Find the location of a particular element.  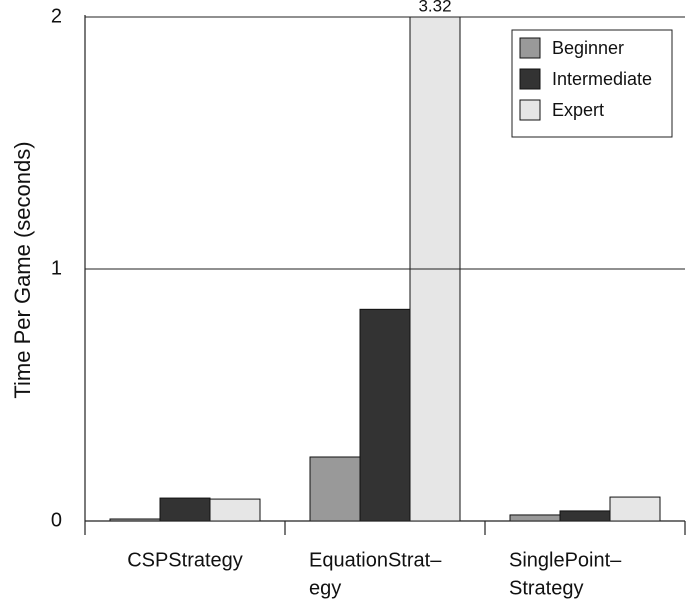

legend-label: Intermediate is located at coordinates (602, 79).